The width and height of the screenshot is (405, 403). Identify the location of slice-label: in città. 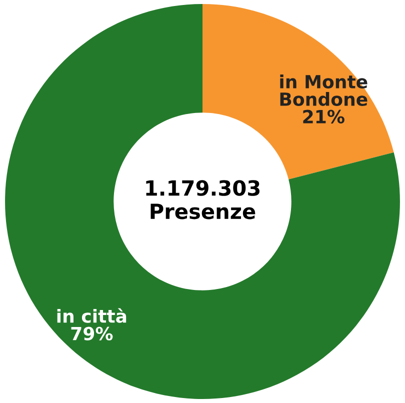
(91, 315).